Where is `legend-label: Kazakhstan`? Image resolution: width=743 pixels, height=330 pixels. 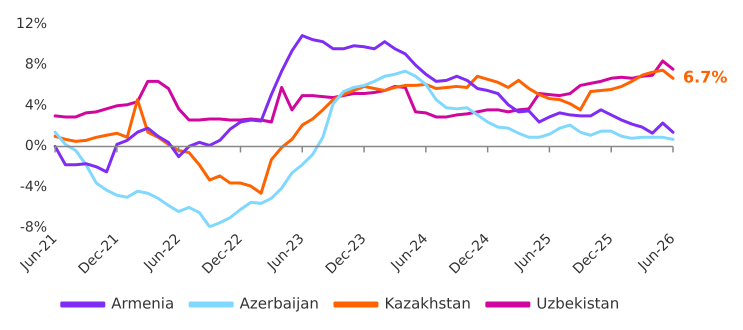 legend-label: Kazakhstan is located at coordinates (427, 303).